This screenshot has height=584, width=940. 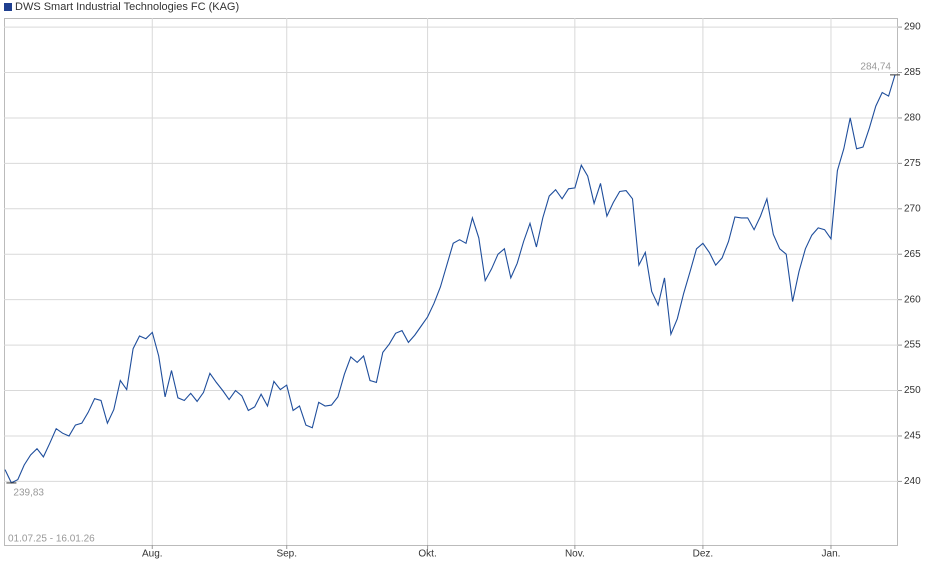 What do you see at coordinates (912, 118) in the screenshot?
I see `y-tick-label: 280` at bounding box center [912, 118].